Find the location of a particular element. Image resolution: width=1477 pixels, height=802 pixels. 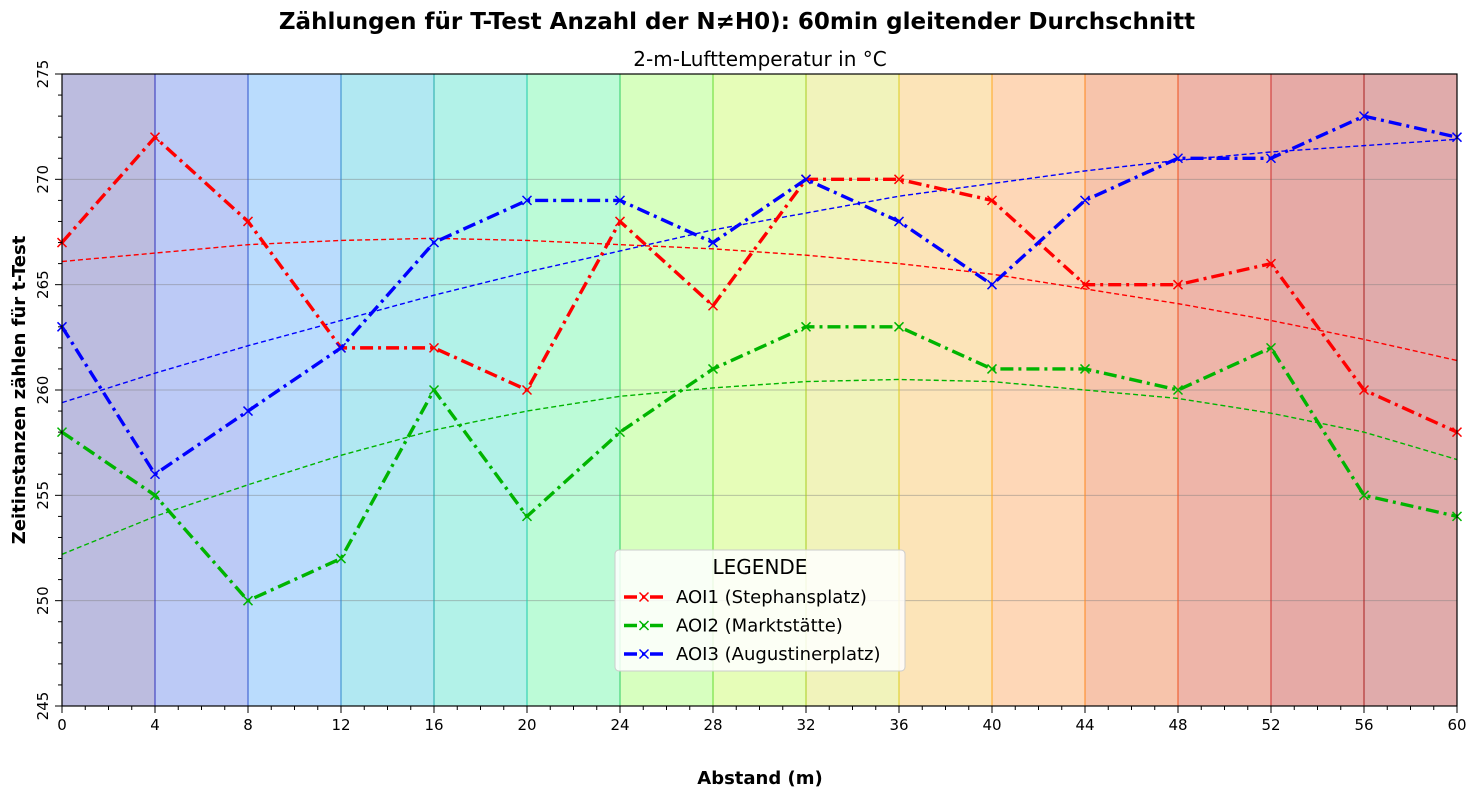

legend-entry-label: AOI1 (Stephansplatz) is located at coordinates (771, 597).